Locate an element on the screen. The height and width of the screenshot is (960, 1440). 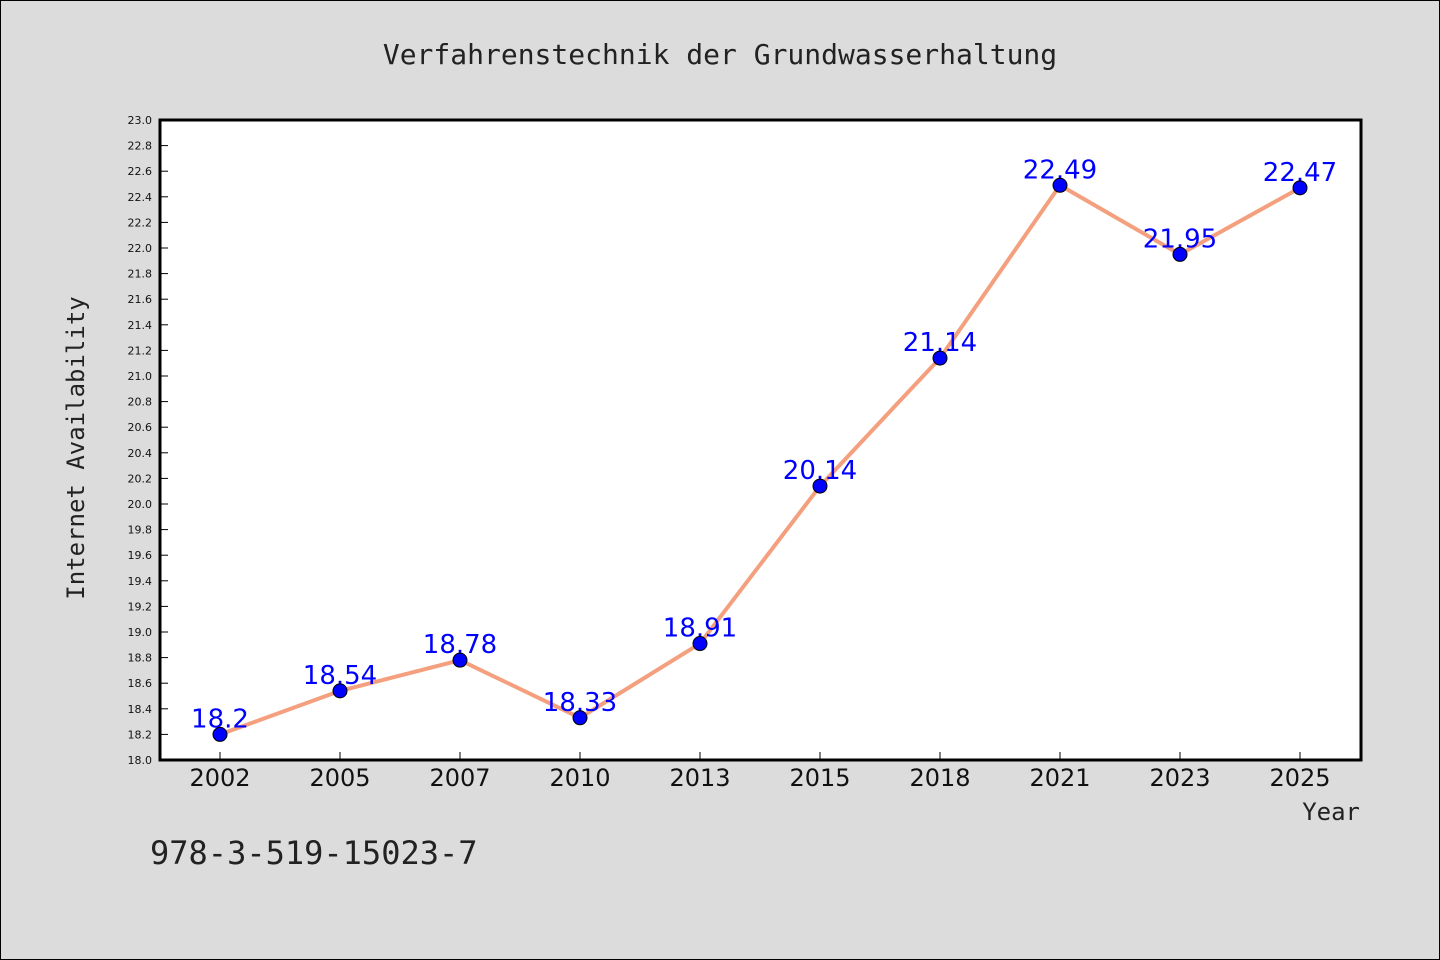
y-tick-label: 21.4 is located at coordinates (140, 325).